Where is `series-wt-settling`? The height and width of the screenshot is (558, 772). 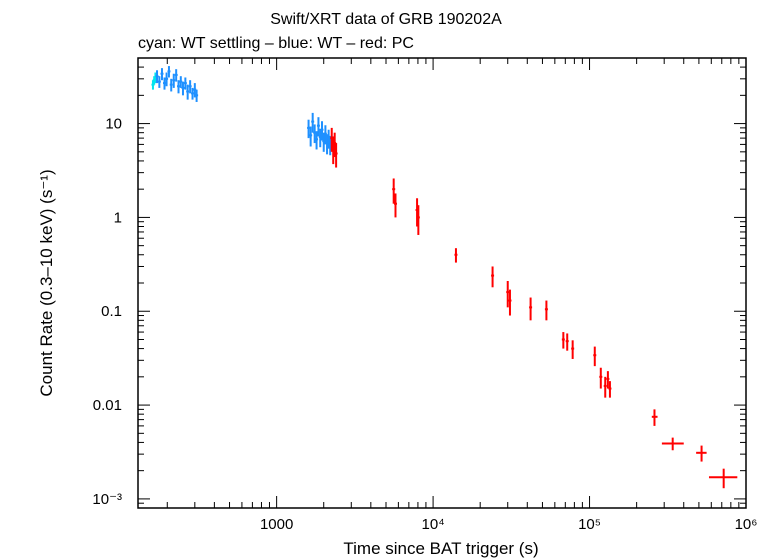 series-wt-settling is located at coordinates (154, 81).